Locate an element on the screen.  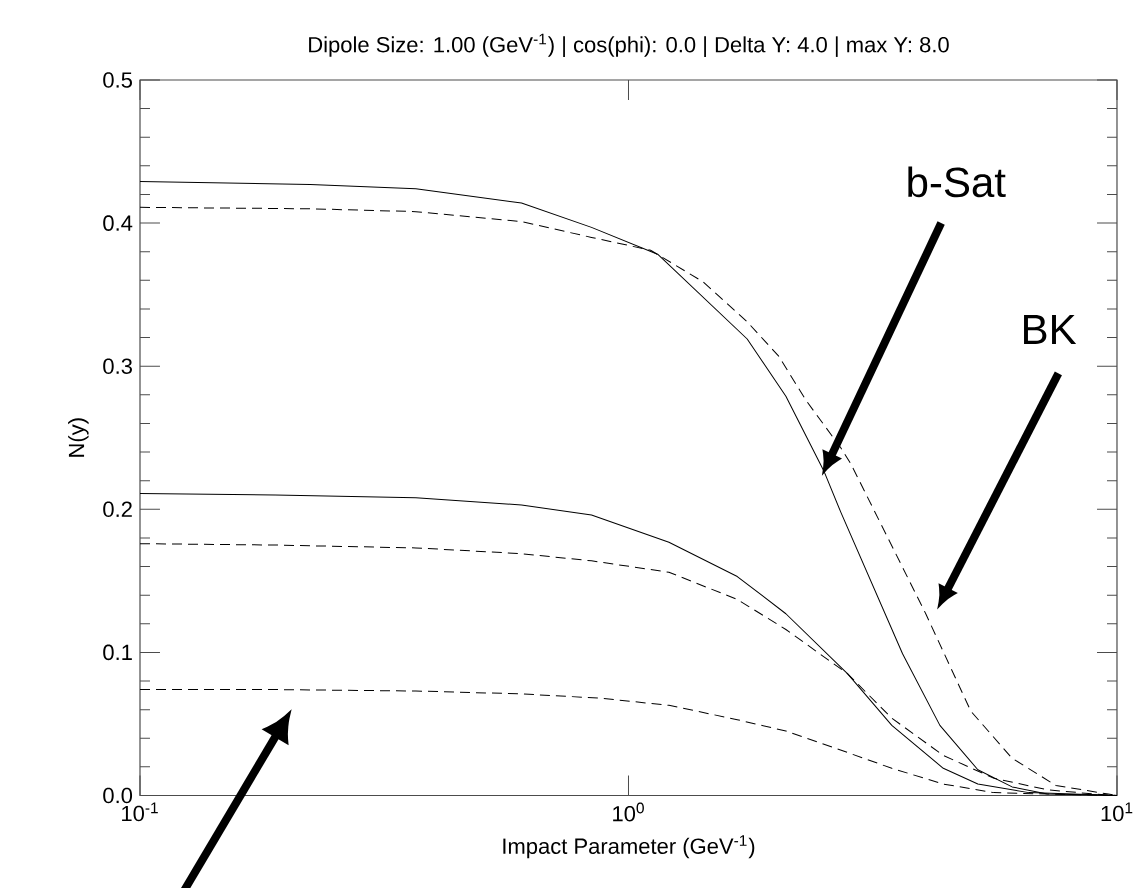
y-tick-label: 0.5 is located at coordinates (117, 80).